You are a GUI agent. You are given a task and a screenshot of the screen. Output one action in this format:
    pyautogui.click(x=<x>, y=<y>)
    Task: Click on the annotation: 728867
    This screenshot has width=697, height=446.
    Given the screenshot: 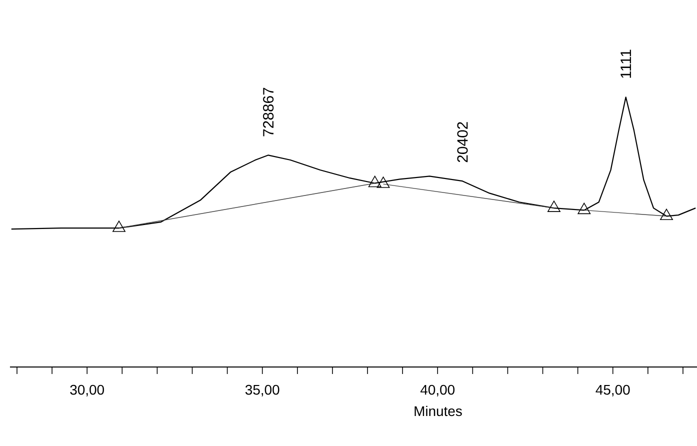 What is the action you would take?
    pyautogui.click(x=268, y=112)
    